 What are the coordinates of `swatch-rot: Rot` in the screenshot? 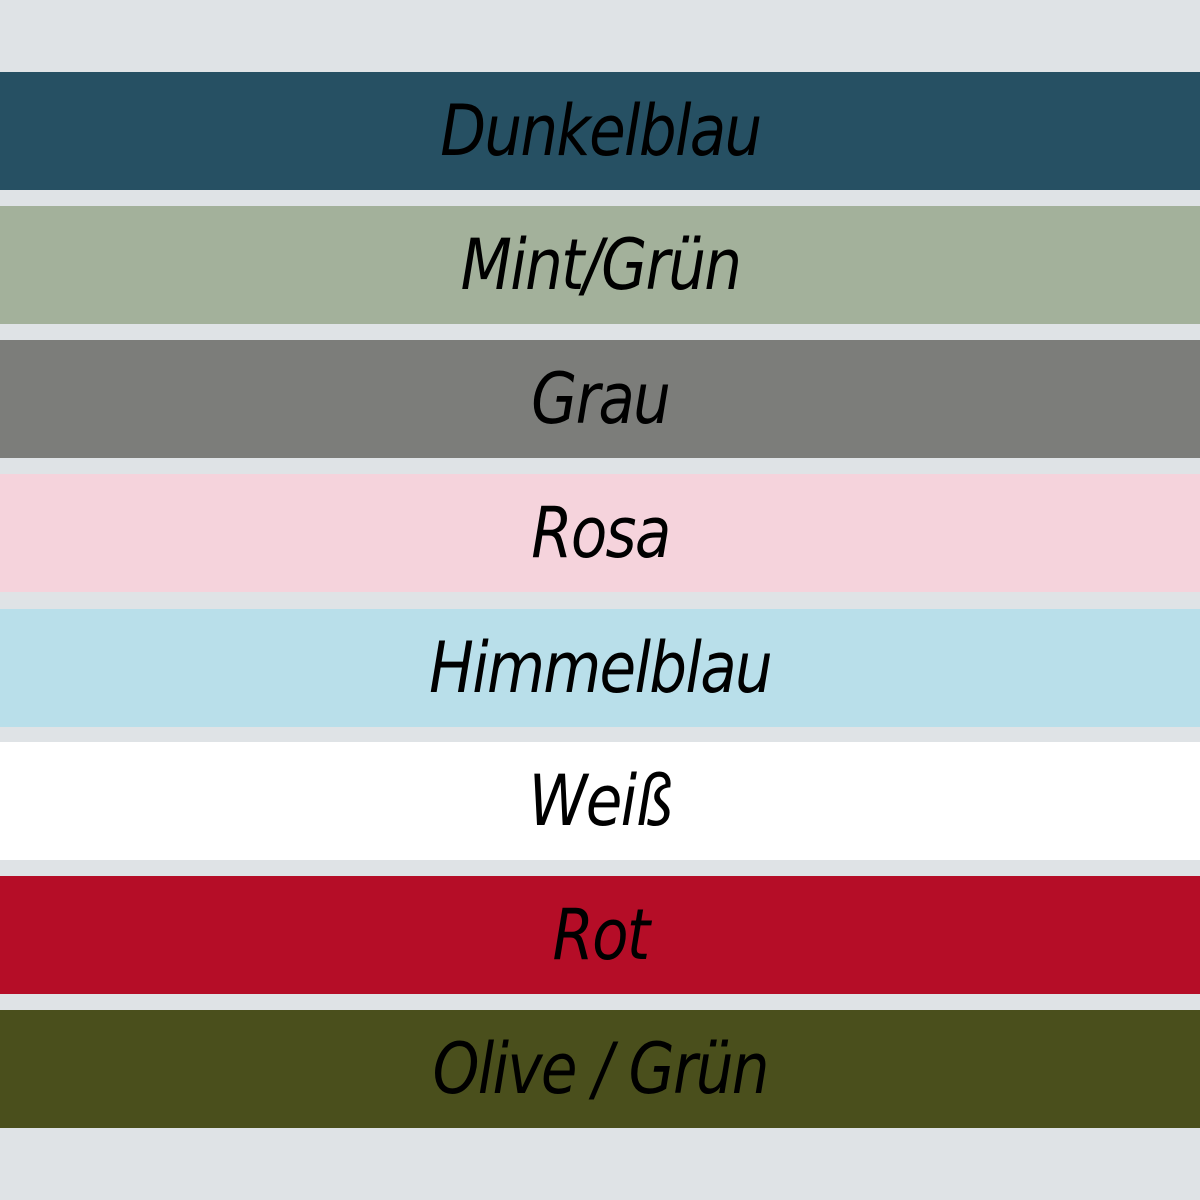 It's located at (600, 935).